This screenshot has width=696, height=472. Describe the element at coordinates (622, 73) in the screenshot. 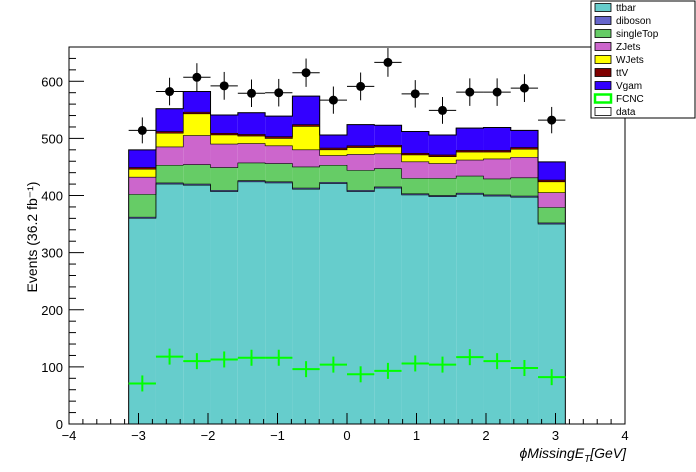

I see `legend-label-ttv: ttV` at that location.